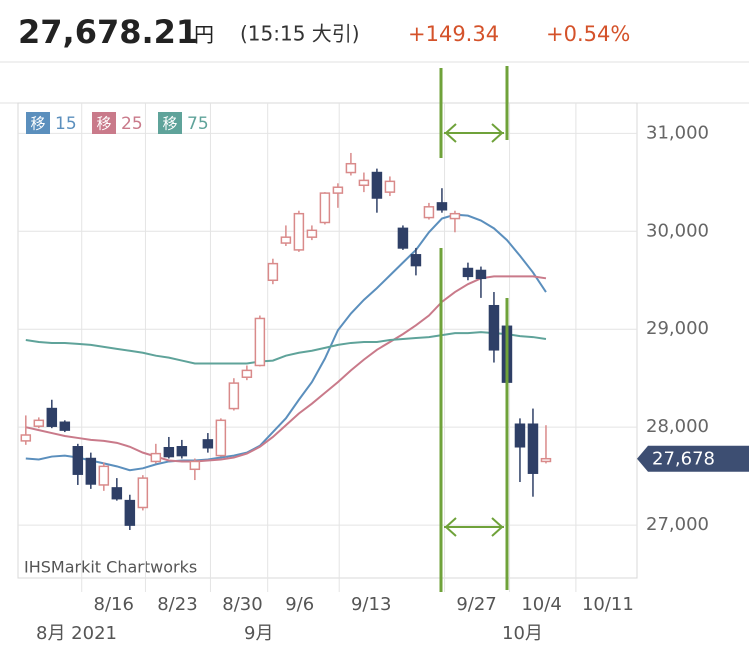 The width and height of the screenshot is (749, 660). I want to click on y-tick-label: 31,000, so click(677, 132).